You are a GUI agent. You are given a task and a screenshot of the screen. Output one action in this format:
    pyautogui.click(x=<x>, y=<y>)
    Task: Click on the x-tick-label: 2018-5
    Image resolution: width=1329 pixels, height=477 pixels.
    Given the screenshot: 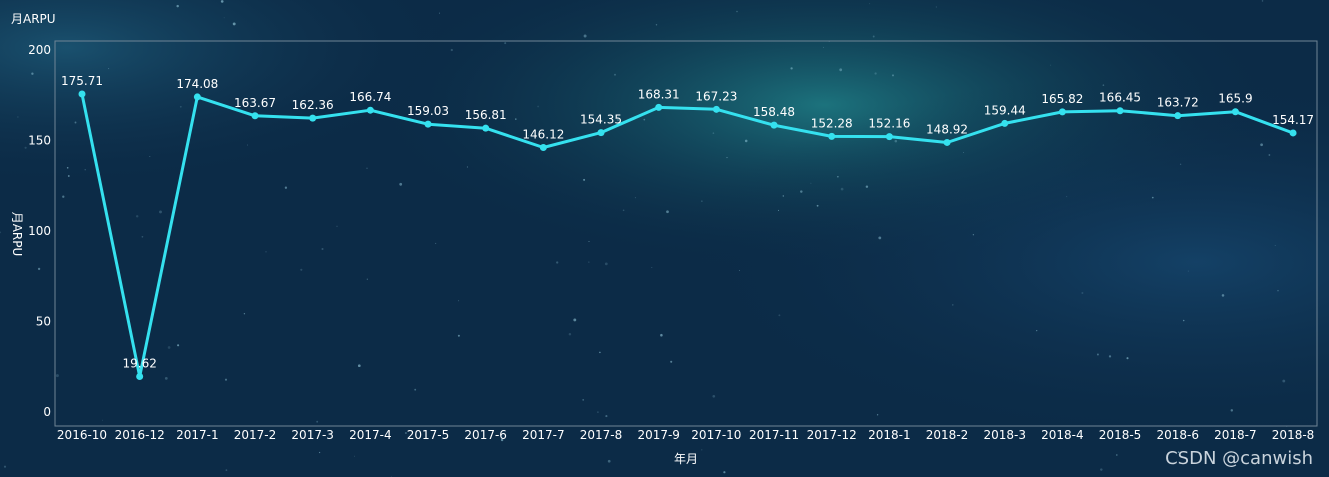 What is the action you would take?
    pyautogui.click(x=1120, y=435)
    